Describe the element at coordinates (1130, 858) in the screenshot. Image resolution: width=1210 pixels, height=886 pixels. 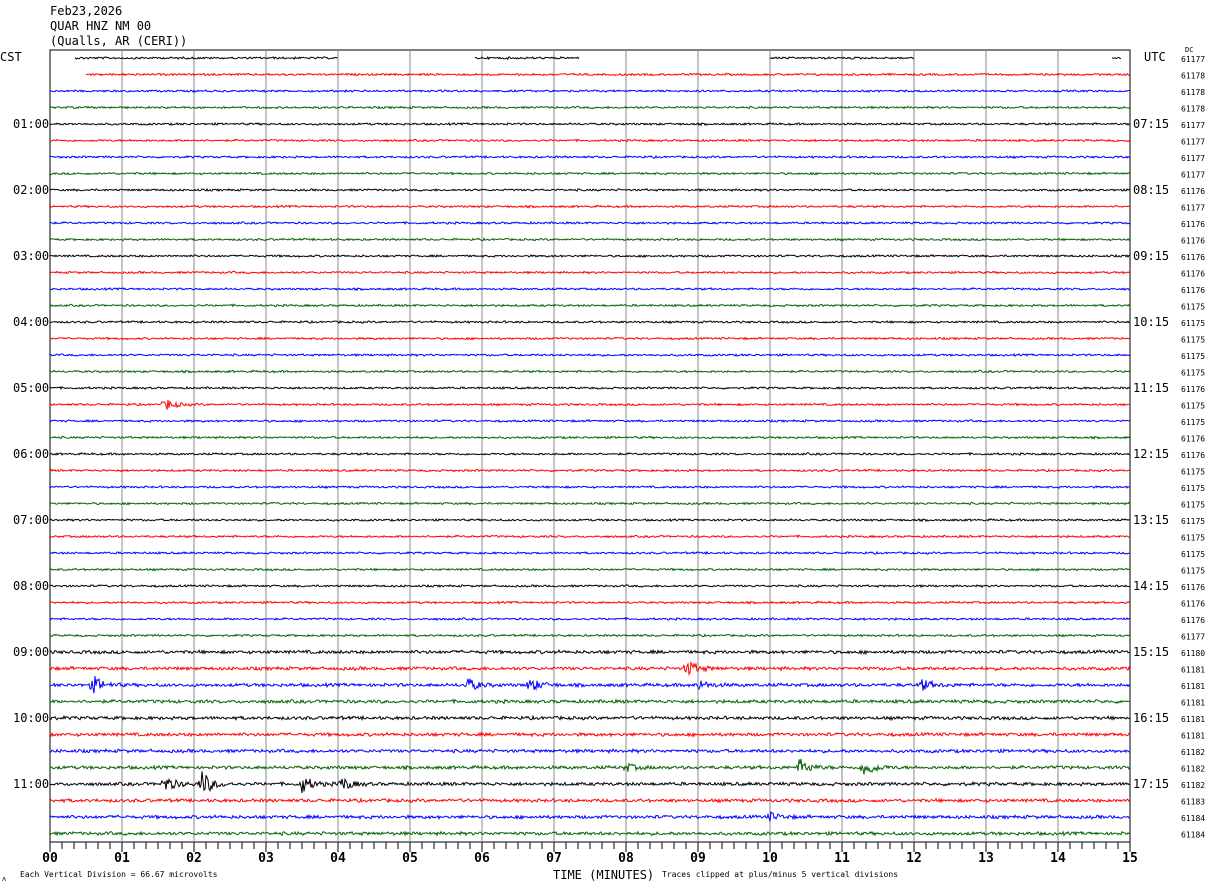
I see `x-tick-label: 15` at that location.